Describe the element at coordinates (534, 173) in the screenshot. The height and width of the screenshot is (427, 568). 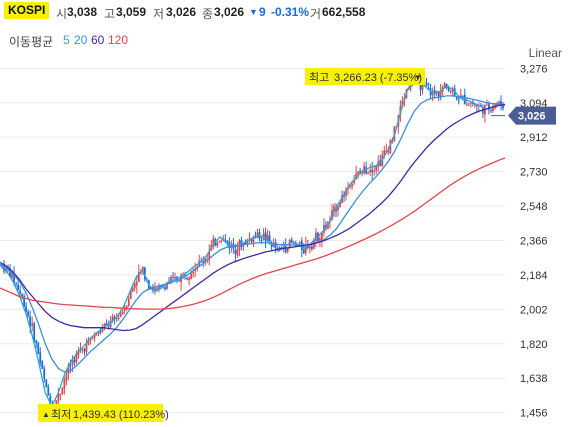
I see `y-tick-label: 2,730` at that location.